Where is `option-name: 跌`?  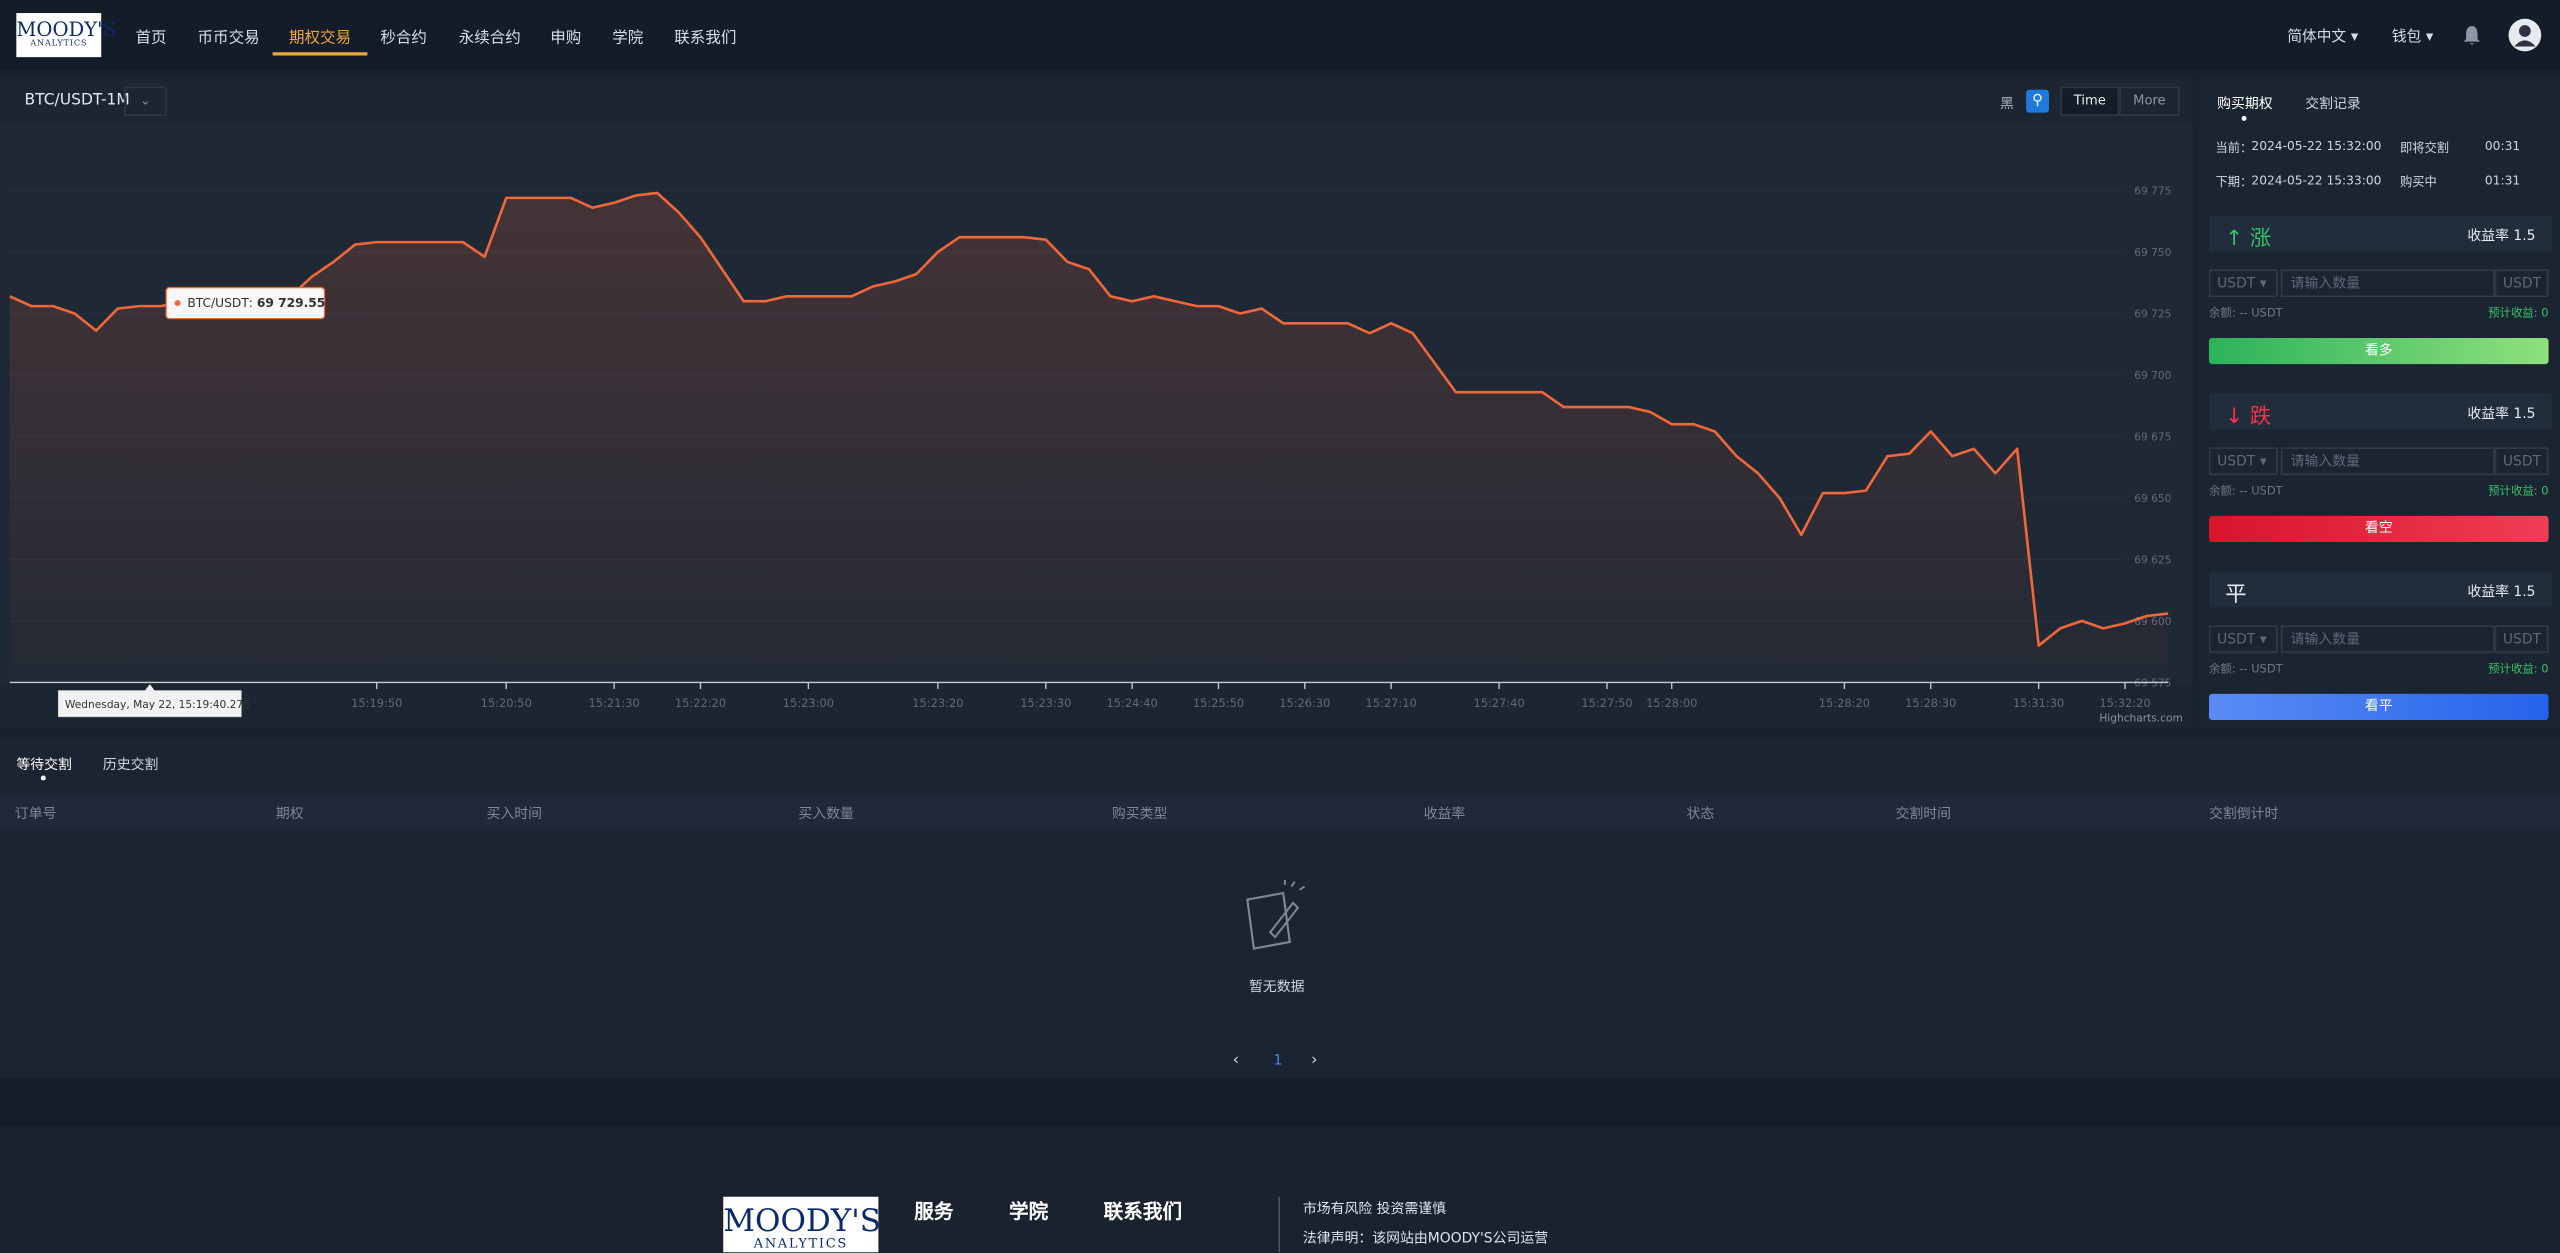
option-name: 跌 is located at coordinates (2260, 417).